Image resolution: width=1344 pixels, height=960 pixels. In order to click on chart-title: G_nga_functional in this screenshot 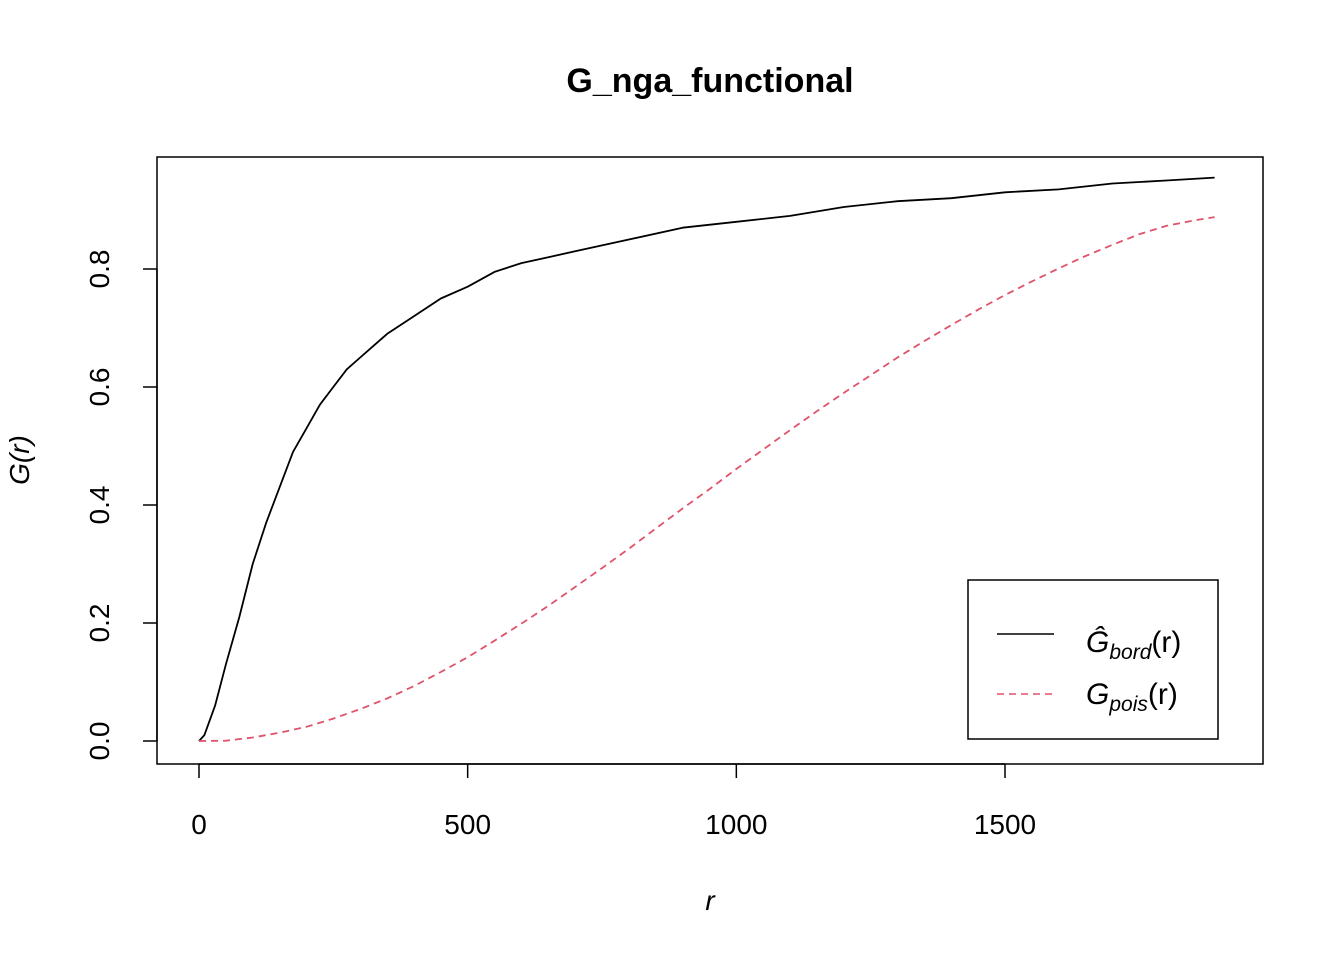, I will do `click(709, 81)`.